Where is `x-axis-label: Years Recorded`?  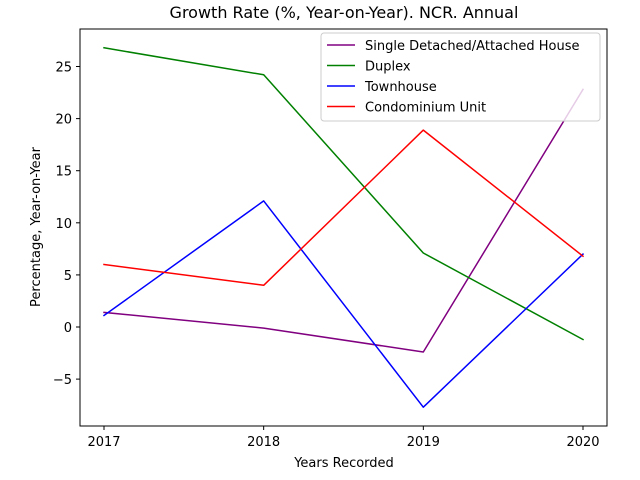 x-axis-label: Years Recorded is located at coordinates (343, 463).